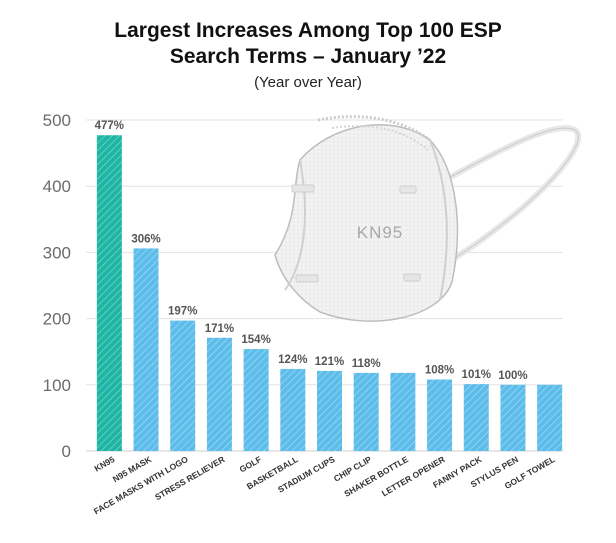 This screenshot has width=616, height=543. I want to click on value-label: 124%, so click(292, 360).